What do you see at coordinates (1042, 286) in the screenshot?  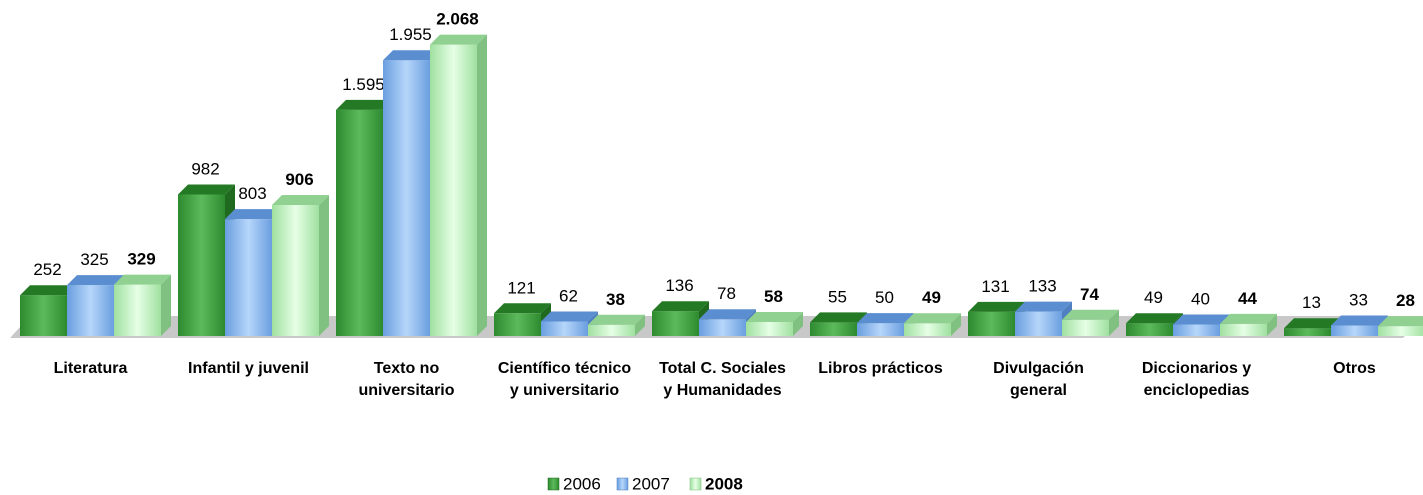 I see `value-label: 133` at bounding box center [1042, 286].